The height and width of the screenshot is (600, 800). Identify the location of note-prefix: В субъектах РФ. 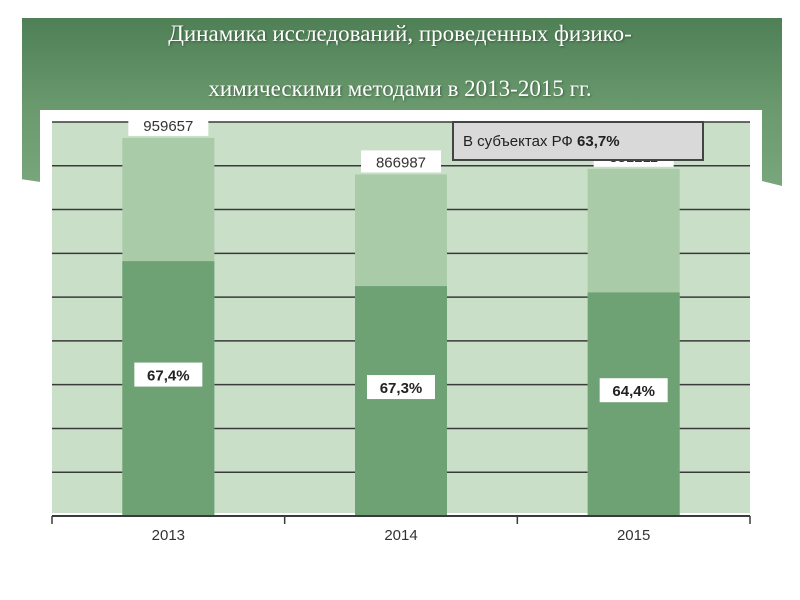
(520, 141).